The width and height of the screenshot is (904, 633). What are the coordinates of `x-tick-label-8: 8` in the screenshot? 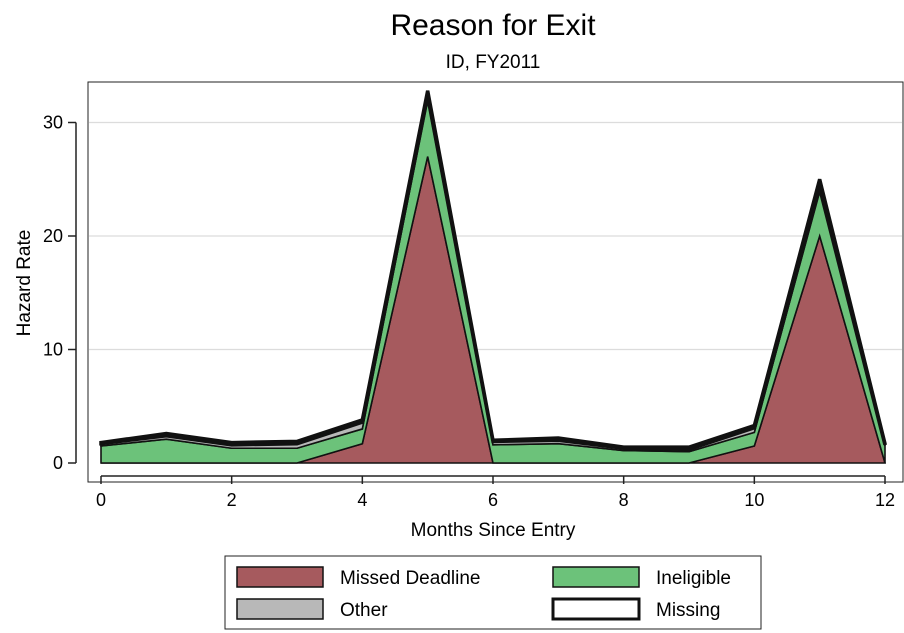 It's located at (624, 500).